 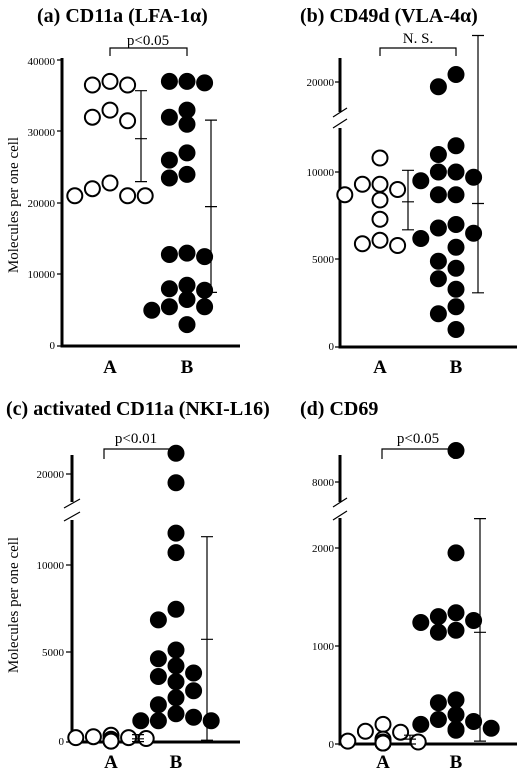 What do you see at coordinates (418, 439) in the screenshot?
I see `panel-d-significance: p<0.05` at bounding box center [418, 439].